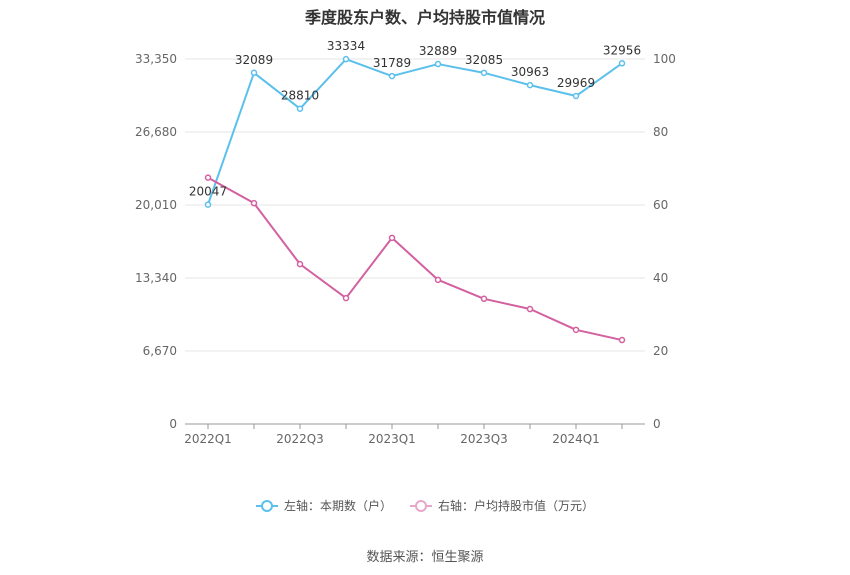 Image resolution: width=850 pixels, height=575 pixels. Describe the element at coordinates (346, 46) in the screenshot. I see `data-label: 33334` at that location.